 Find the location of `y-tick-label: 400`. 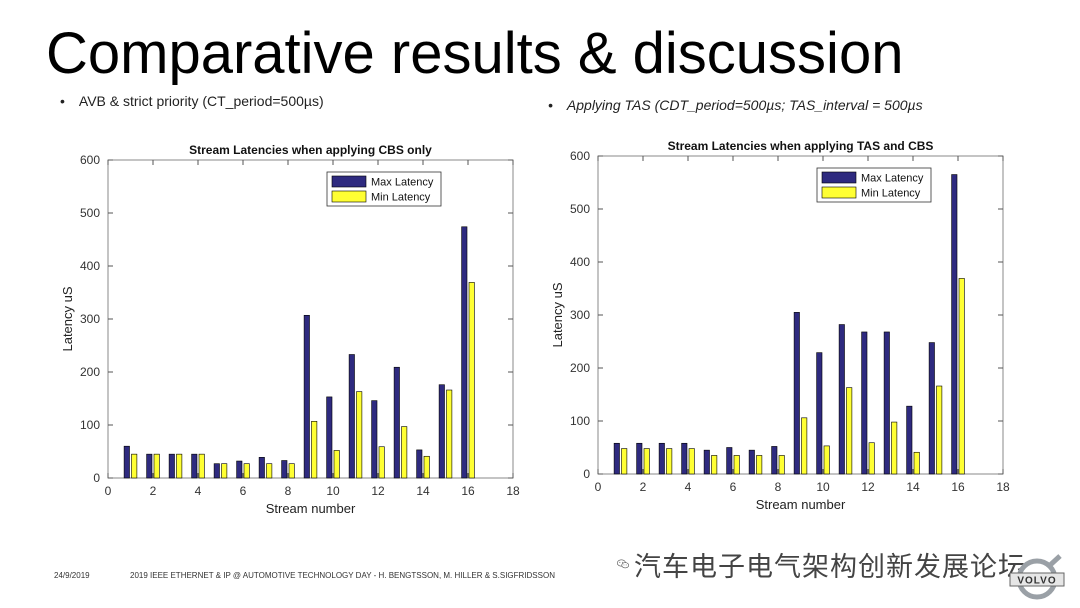

y-tick-label: 400 is located at coordinates (90, 266).